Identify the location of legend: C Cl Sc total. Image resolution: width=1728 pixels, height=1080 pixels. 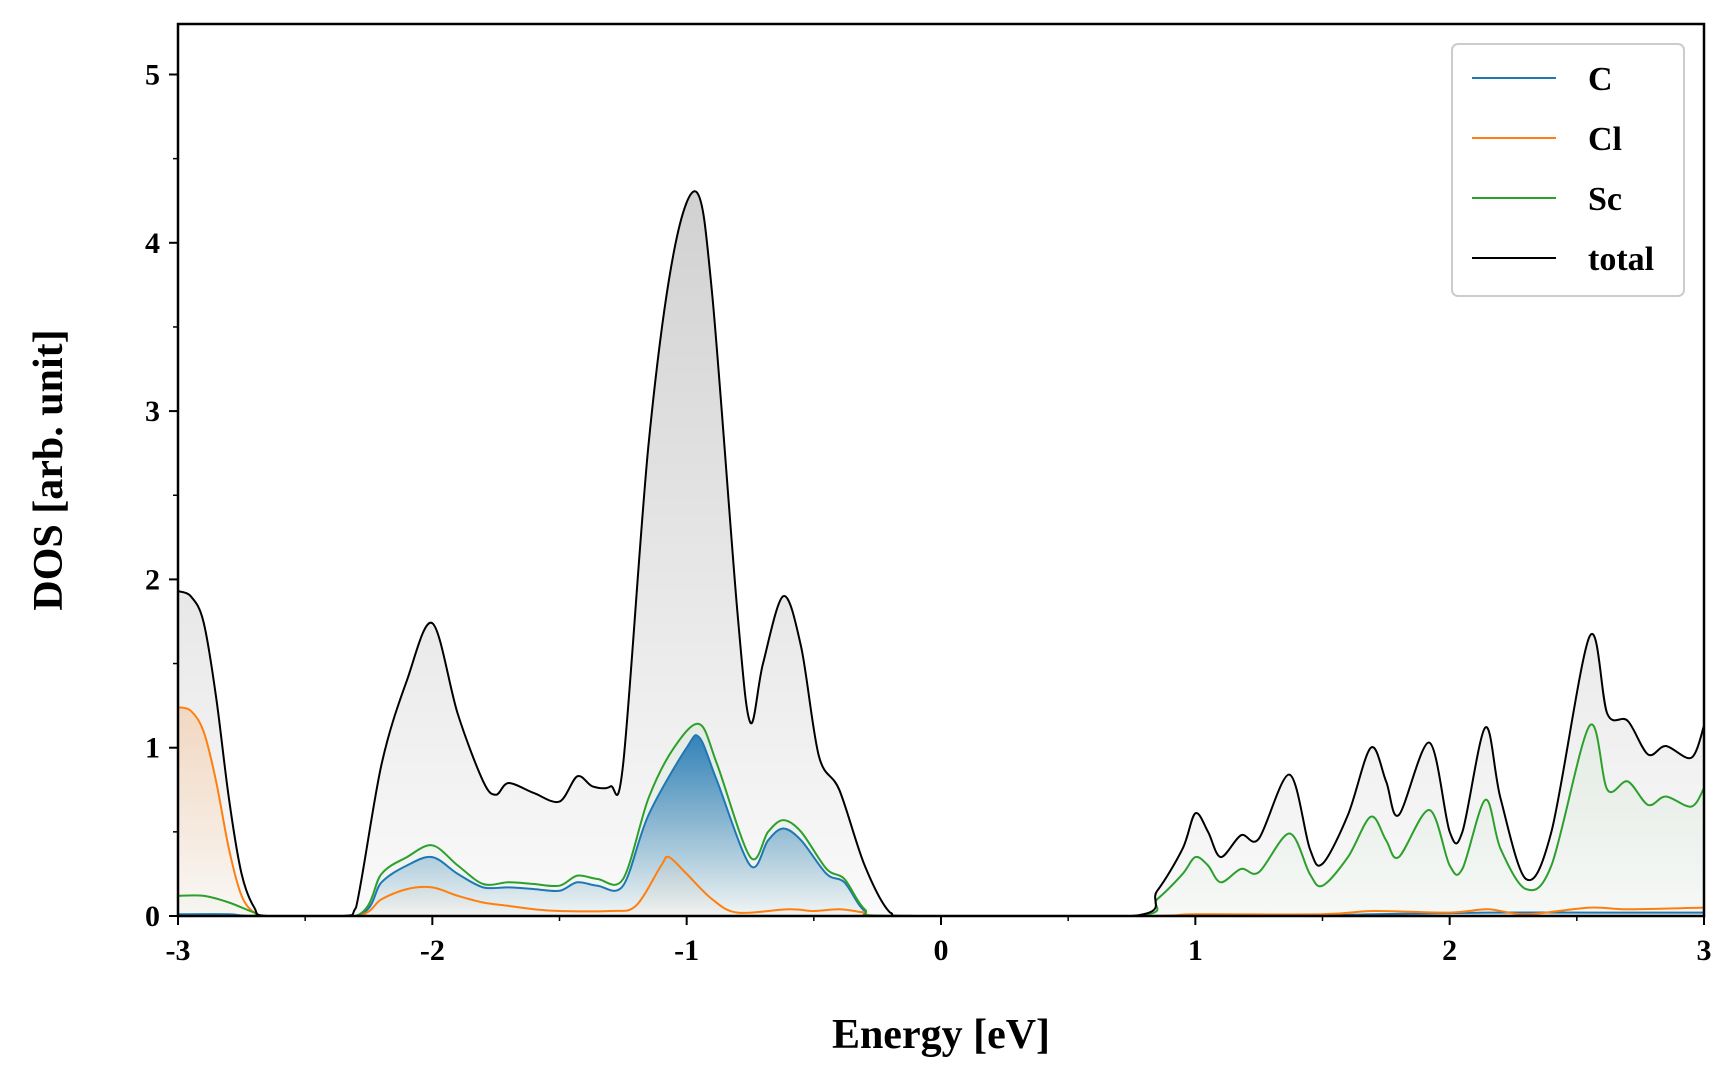
(1568, 170).